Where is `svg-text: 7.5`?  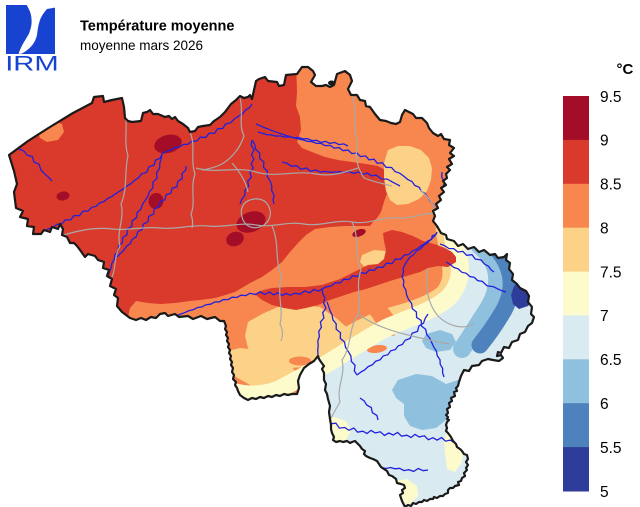 svg-text: 7.5 is located at coordinates (611, 272).